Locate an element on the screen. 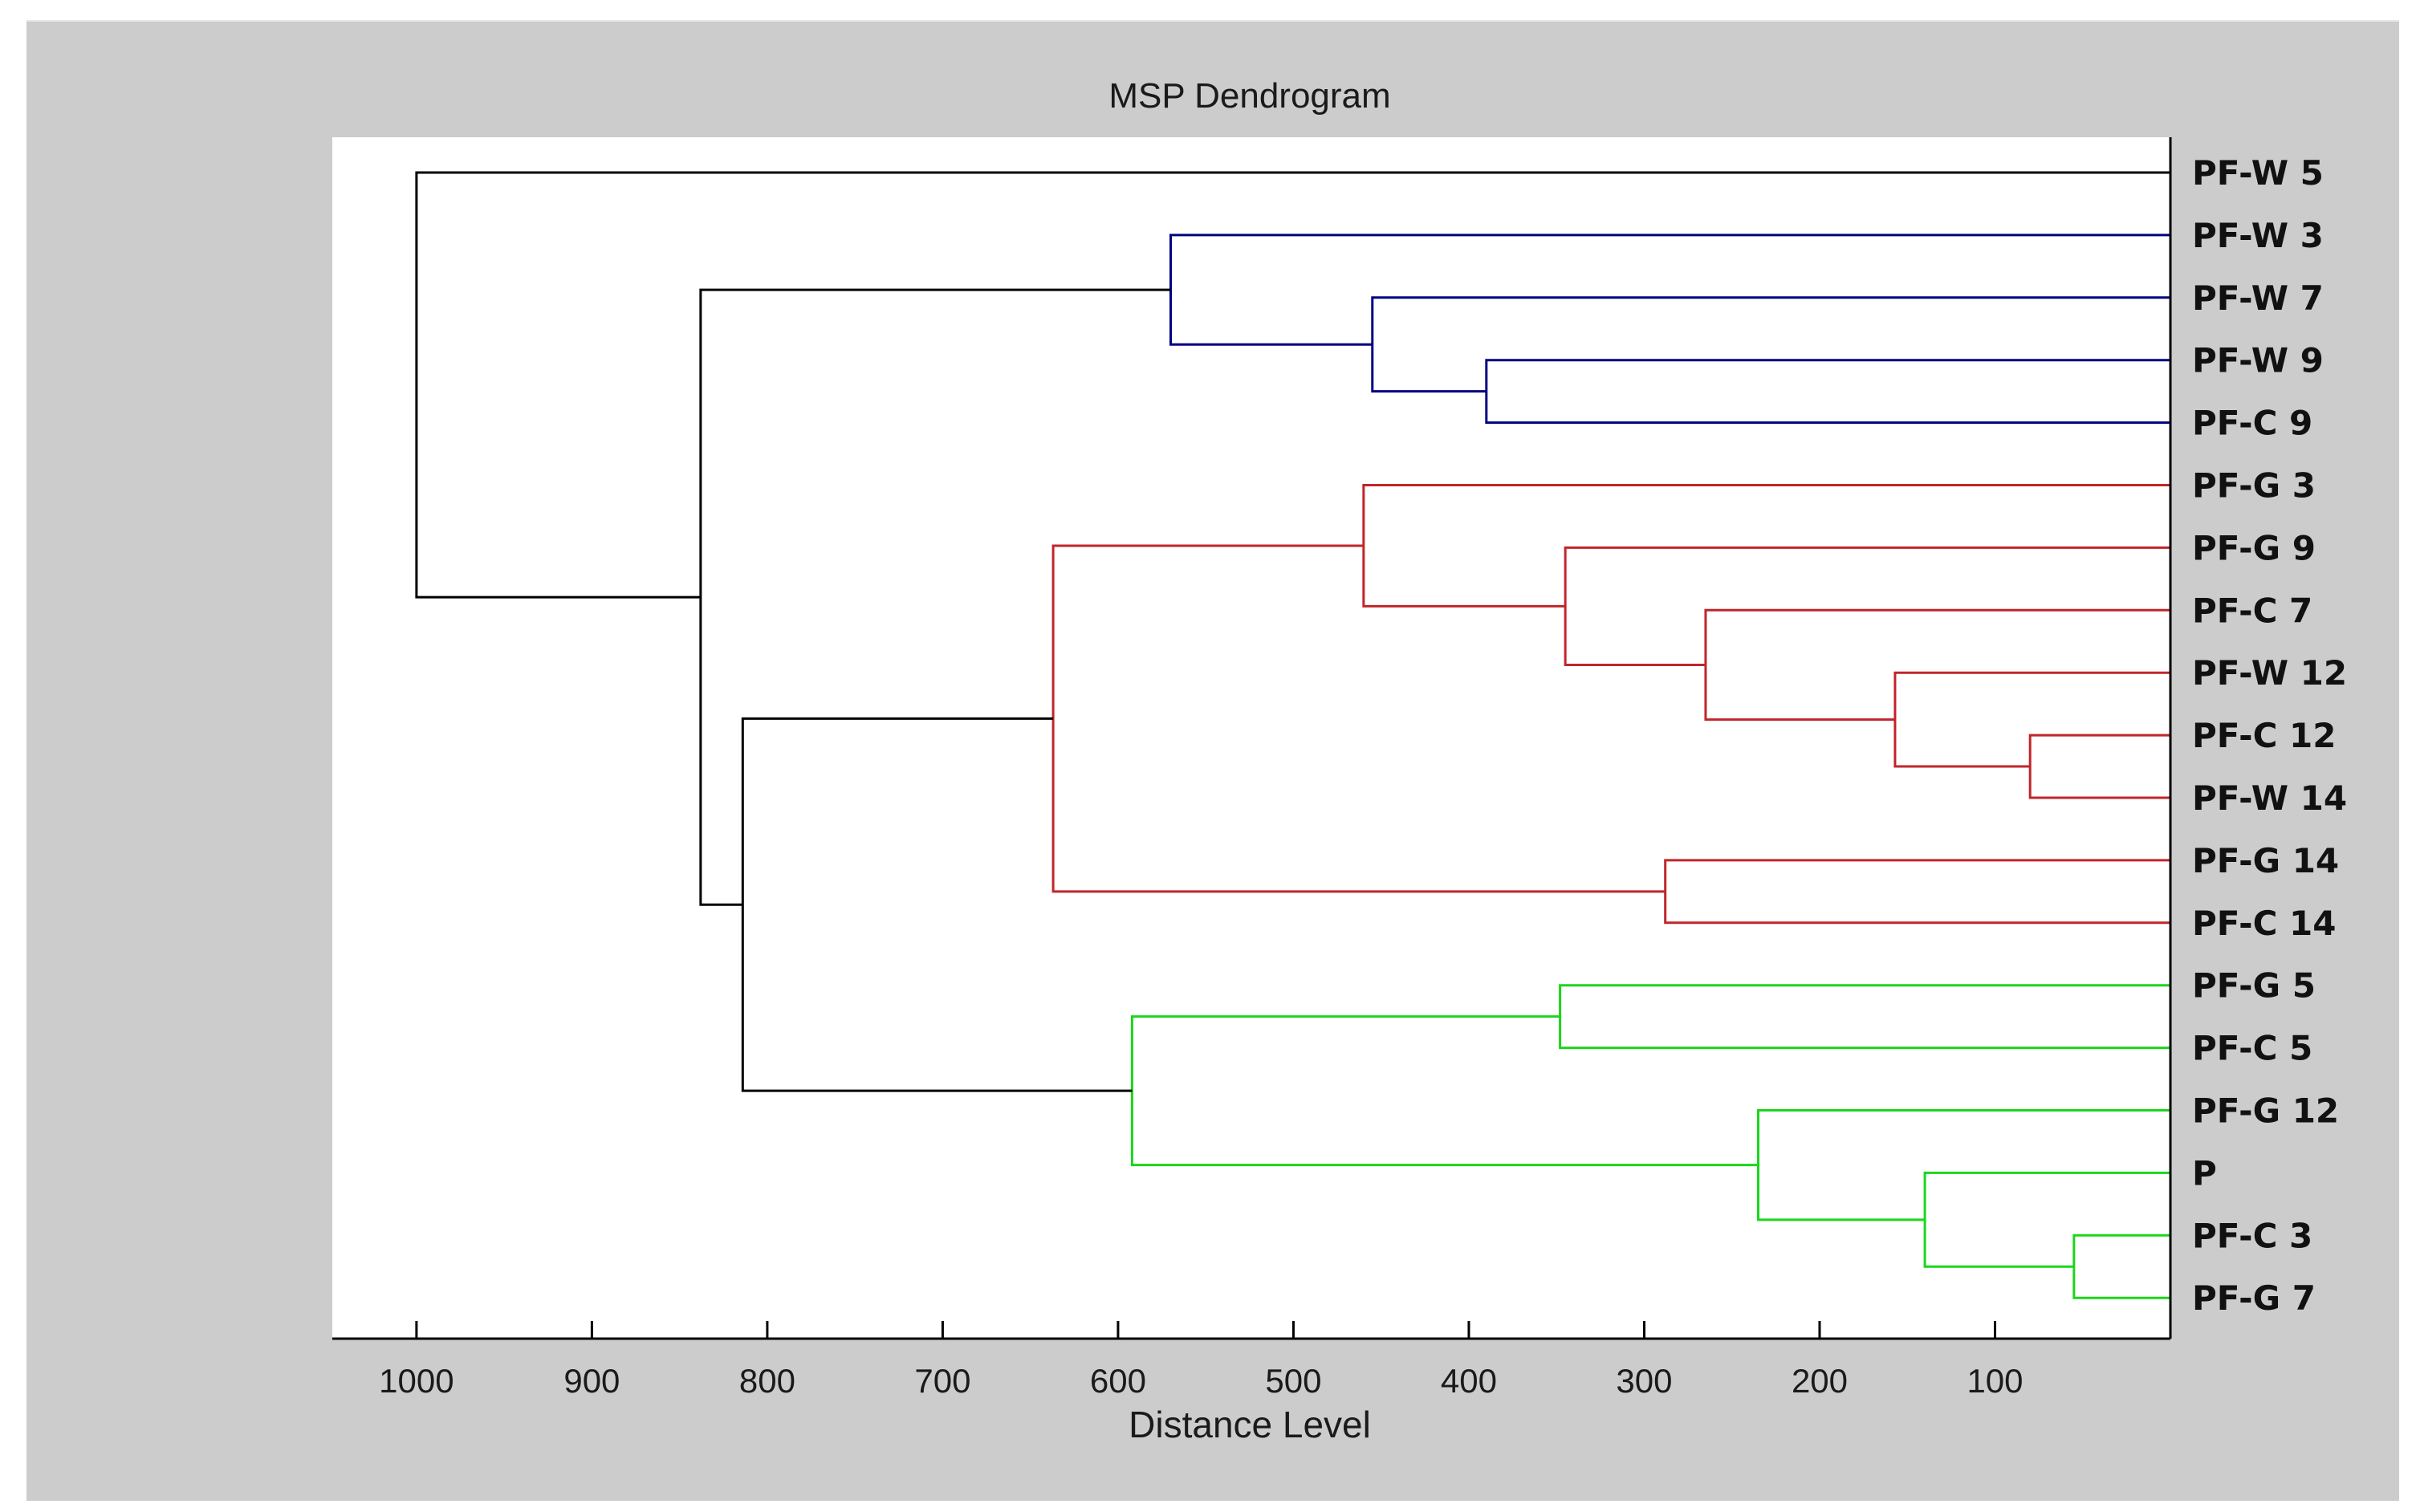 The height and width of the screenshot is (1512, 2412). leaf-label: PF-G 5 is located at coordinates (2254, 986).